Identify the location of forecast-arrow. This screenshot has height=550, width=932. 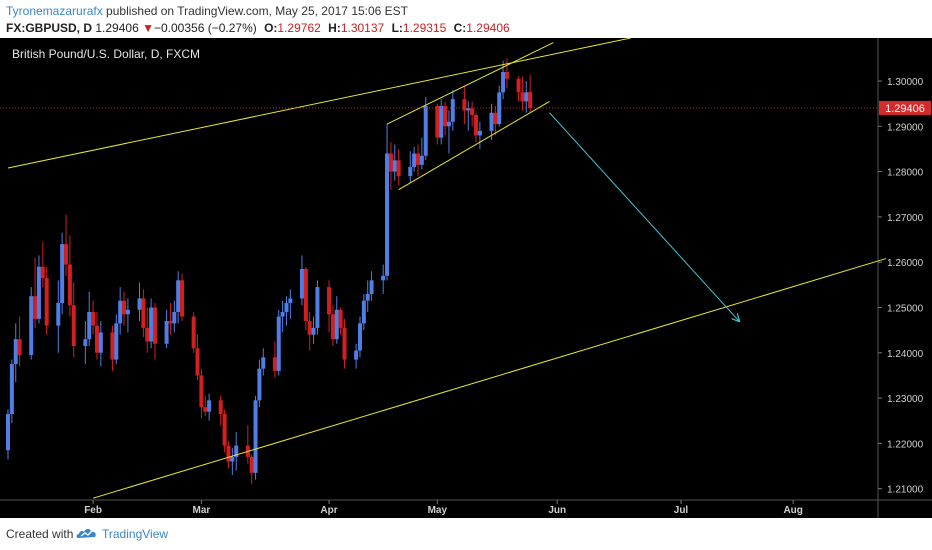
(644, 216).